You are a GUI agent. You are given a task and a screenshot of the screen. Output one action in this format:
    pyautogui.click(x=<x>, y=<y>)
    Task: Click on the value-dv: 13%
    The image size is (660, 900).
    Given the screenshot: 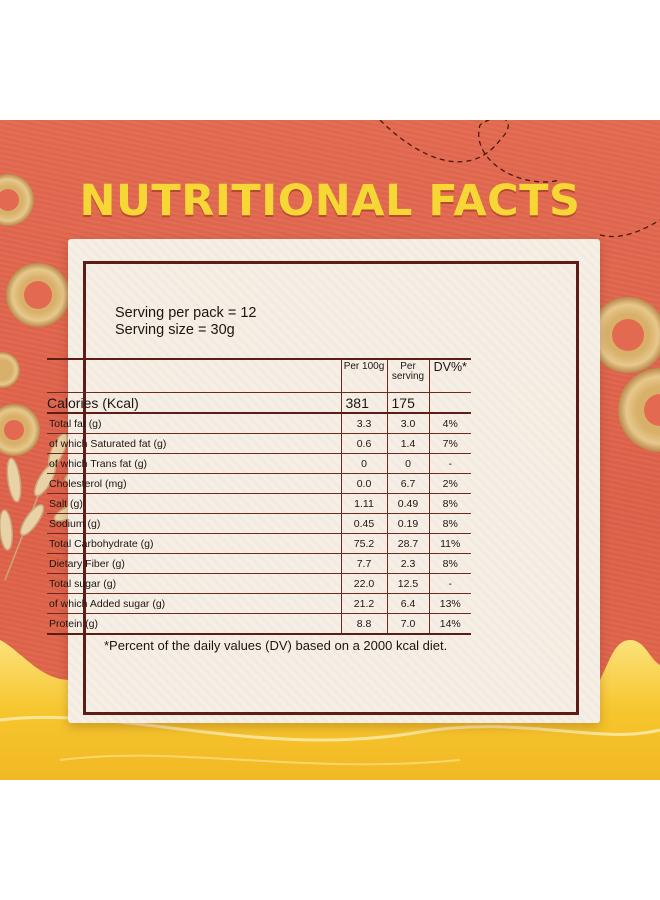 What is the action you would take?
    pyautogui.click(x=449, y=603)
    